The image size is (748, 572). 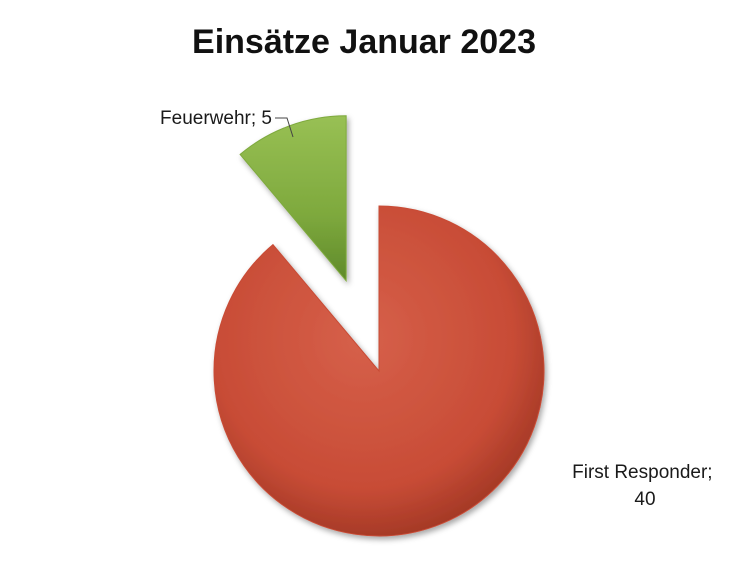 I want to click on feuerwehr-data-label: Feuerwehr; 5, so click(x=216, y=118).